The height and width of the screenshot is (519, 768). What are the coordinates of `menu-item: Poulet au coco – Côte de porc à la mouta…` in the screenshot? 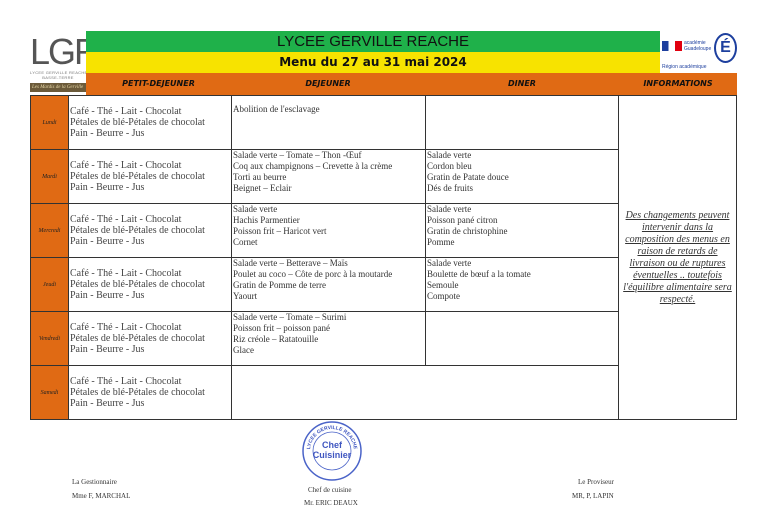 It's located at (313, 274).